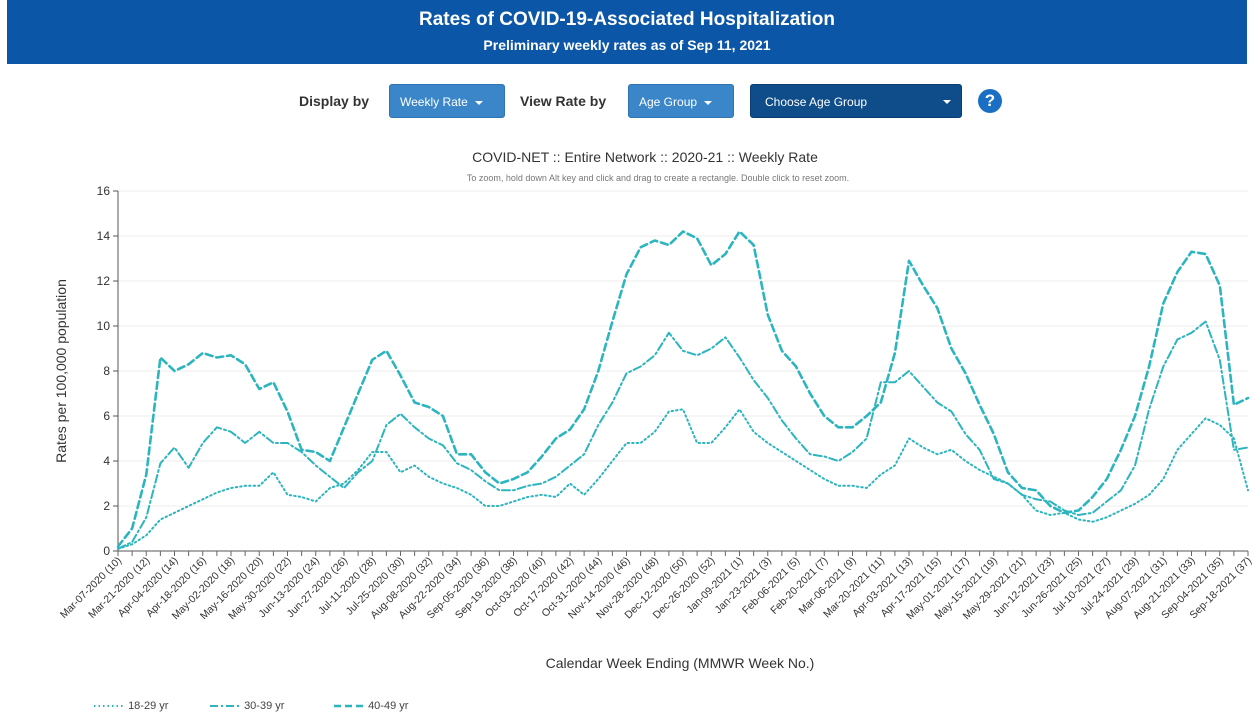 This screenshot has height=723, width=1253. Describe the element at coordinates (61, 371) in the screenshot. I see `y-axis-title: Rates per 100,000 population` at that location.